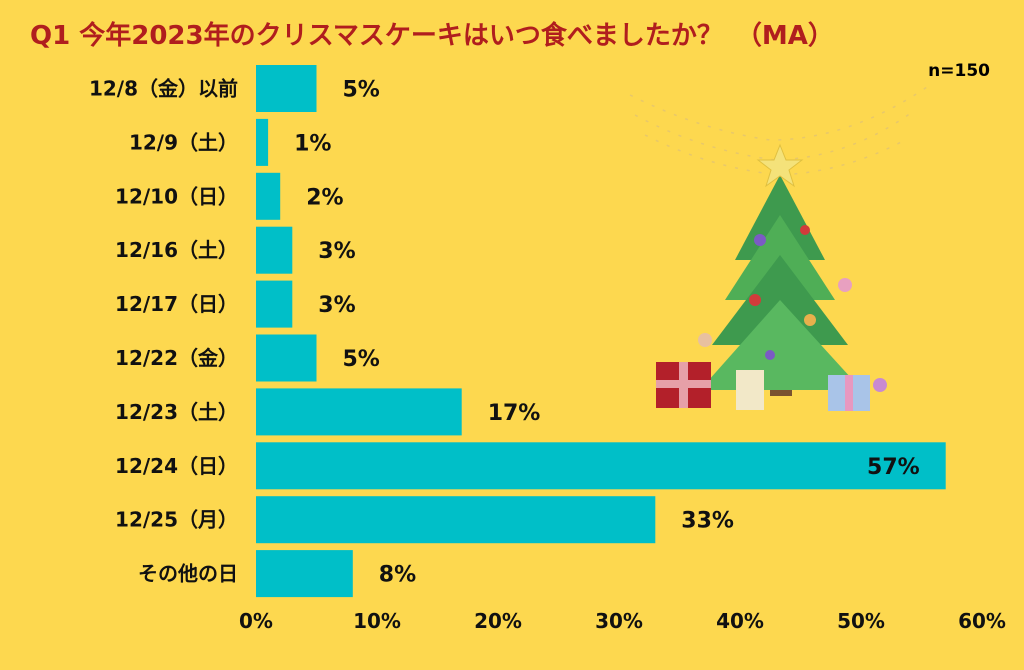  What do you see at coordinates (959, 71) in the screenshot?
I see `sample-size-note: n=150` at bounding box center [959, 71].